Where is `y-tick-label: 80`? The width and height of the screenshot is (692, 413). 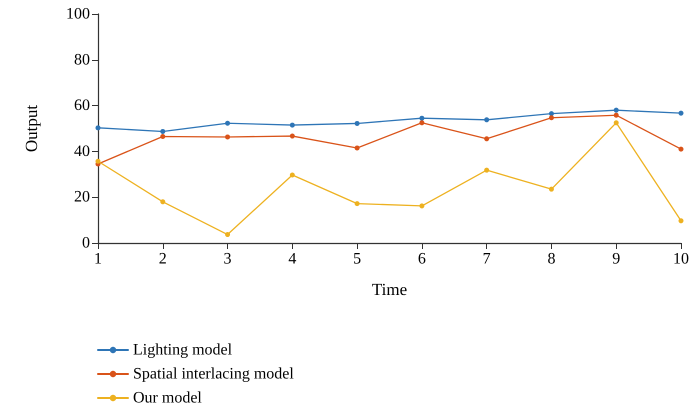 y-tick-label: 80 is located at coordinates (82, 59).